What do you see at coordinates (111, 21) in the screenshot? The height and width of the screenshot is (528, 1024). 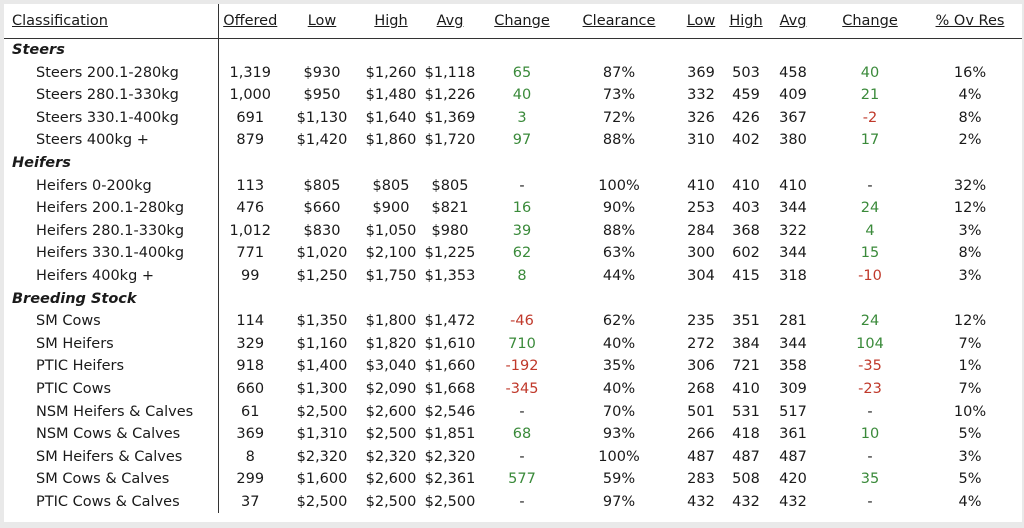 I see `header-classification: Classification` at bounding box center [111, 21].